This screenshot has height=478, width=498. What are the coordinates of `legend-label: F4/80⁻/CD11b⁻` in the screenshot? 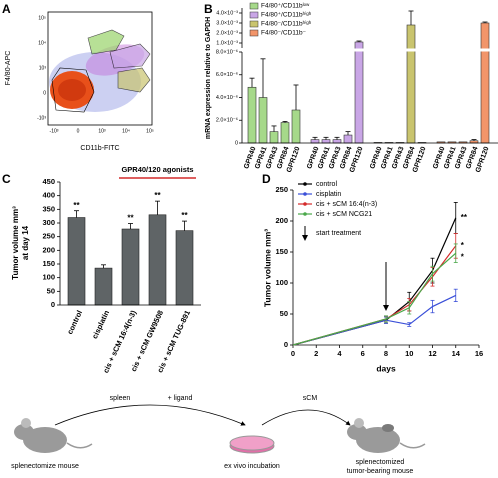 It's located at (284, 33).